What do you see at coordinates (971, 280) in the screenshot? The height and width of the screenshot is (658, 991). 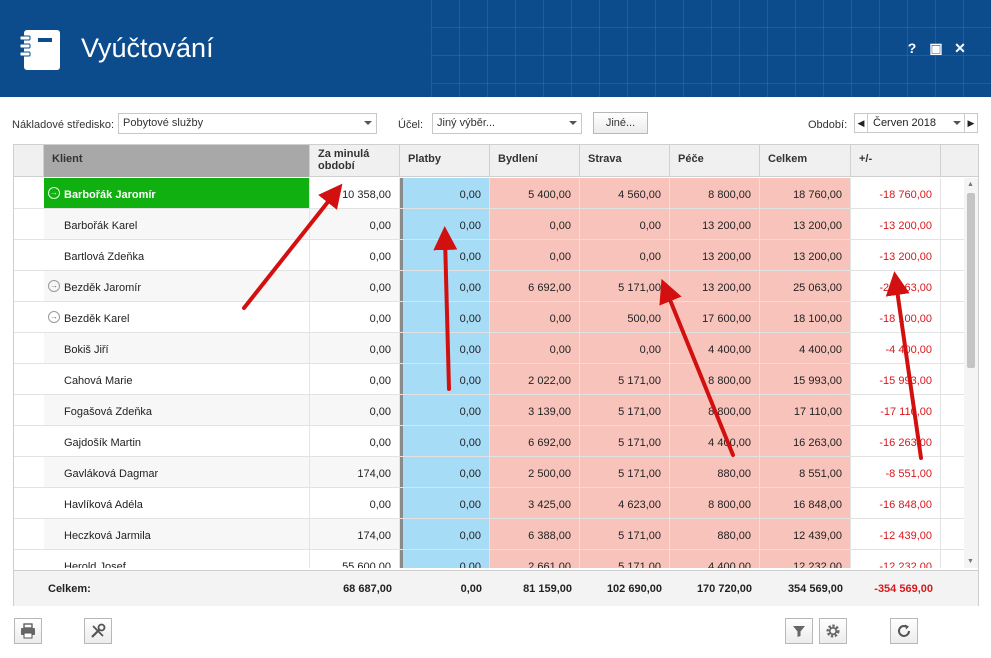 I see `scroll-thumb` at bounding box center [971, 280].